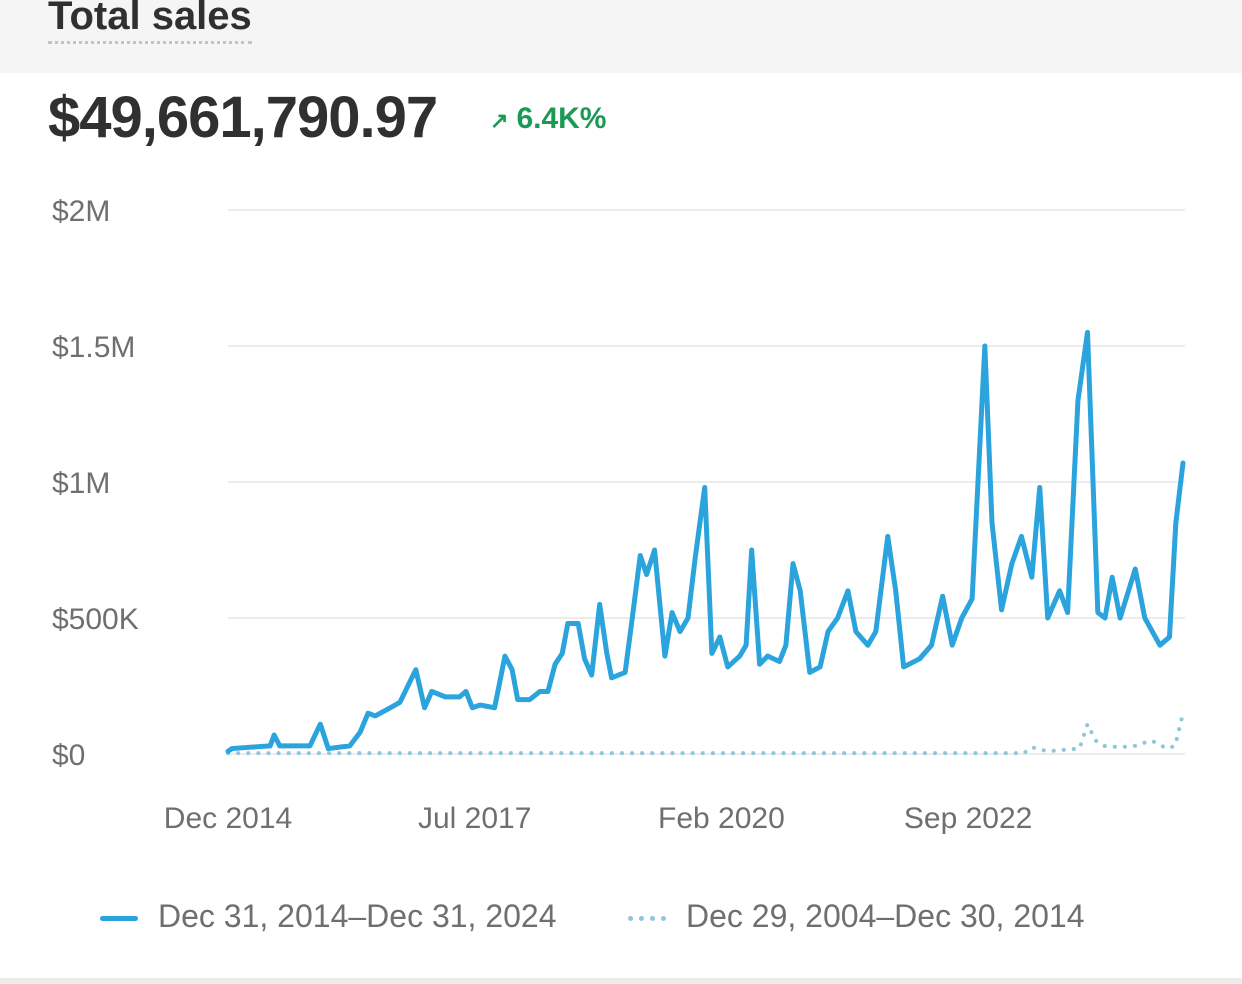 The image size is (1242, 984). Describe the element at coordinates (705, 733) in the screenshot. I see `series-previous-line` at that location.